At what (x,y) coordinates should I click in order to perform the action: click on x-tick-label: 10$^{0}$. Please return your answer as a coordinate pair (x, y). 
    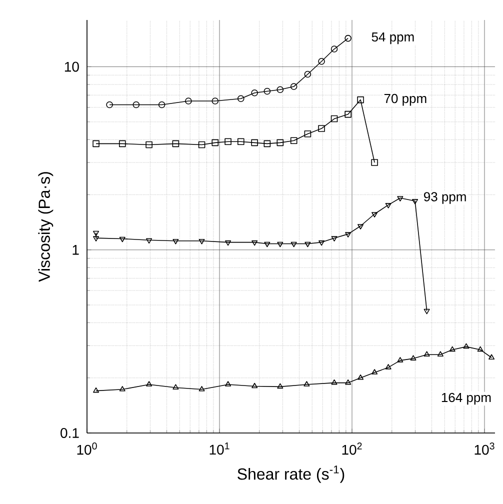
    Looking at the image, I should click on (87, 448).